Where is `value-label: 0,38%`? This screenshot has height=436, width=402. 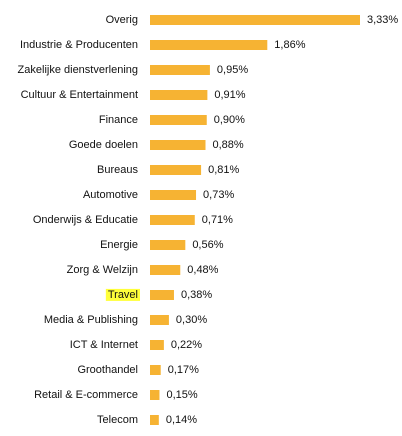
value-label: 0,38% is located at coordinates (196, 295).